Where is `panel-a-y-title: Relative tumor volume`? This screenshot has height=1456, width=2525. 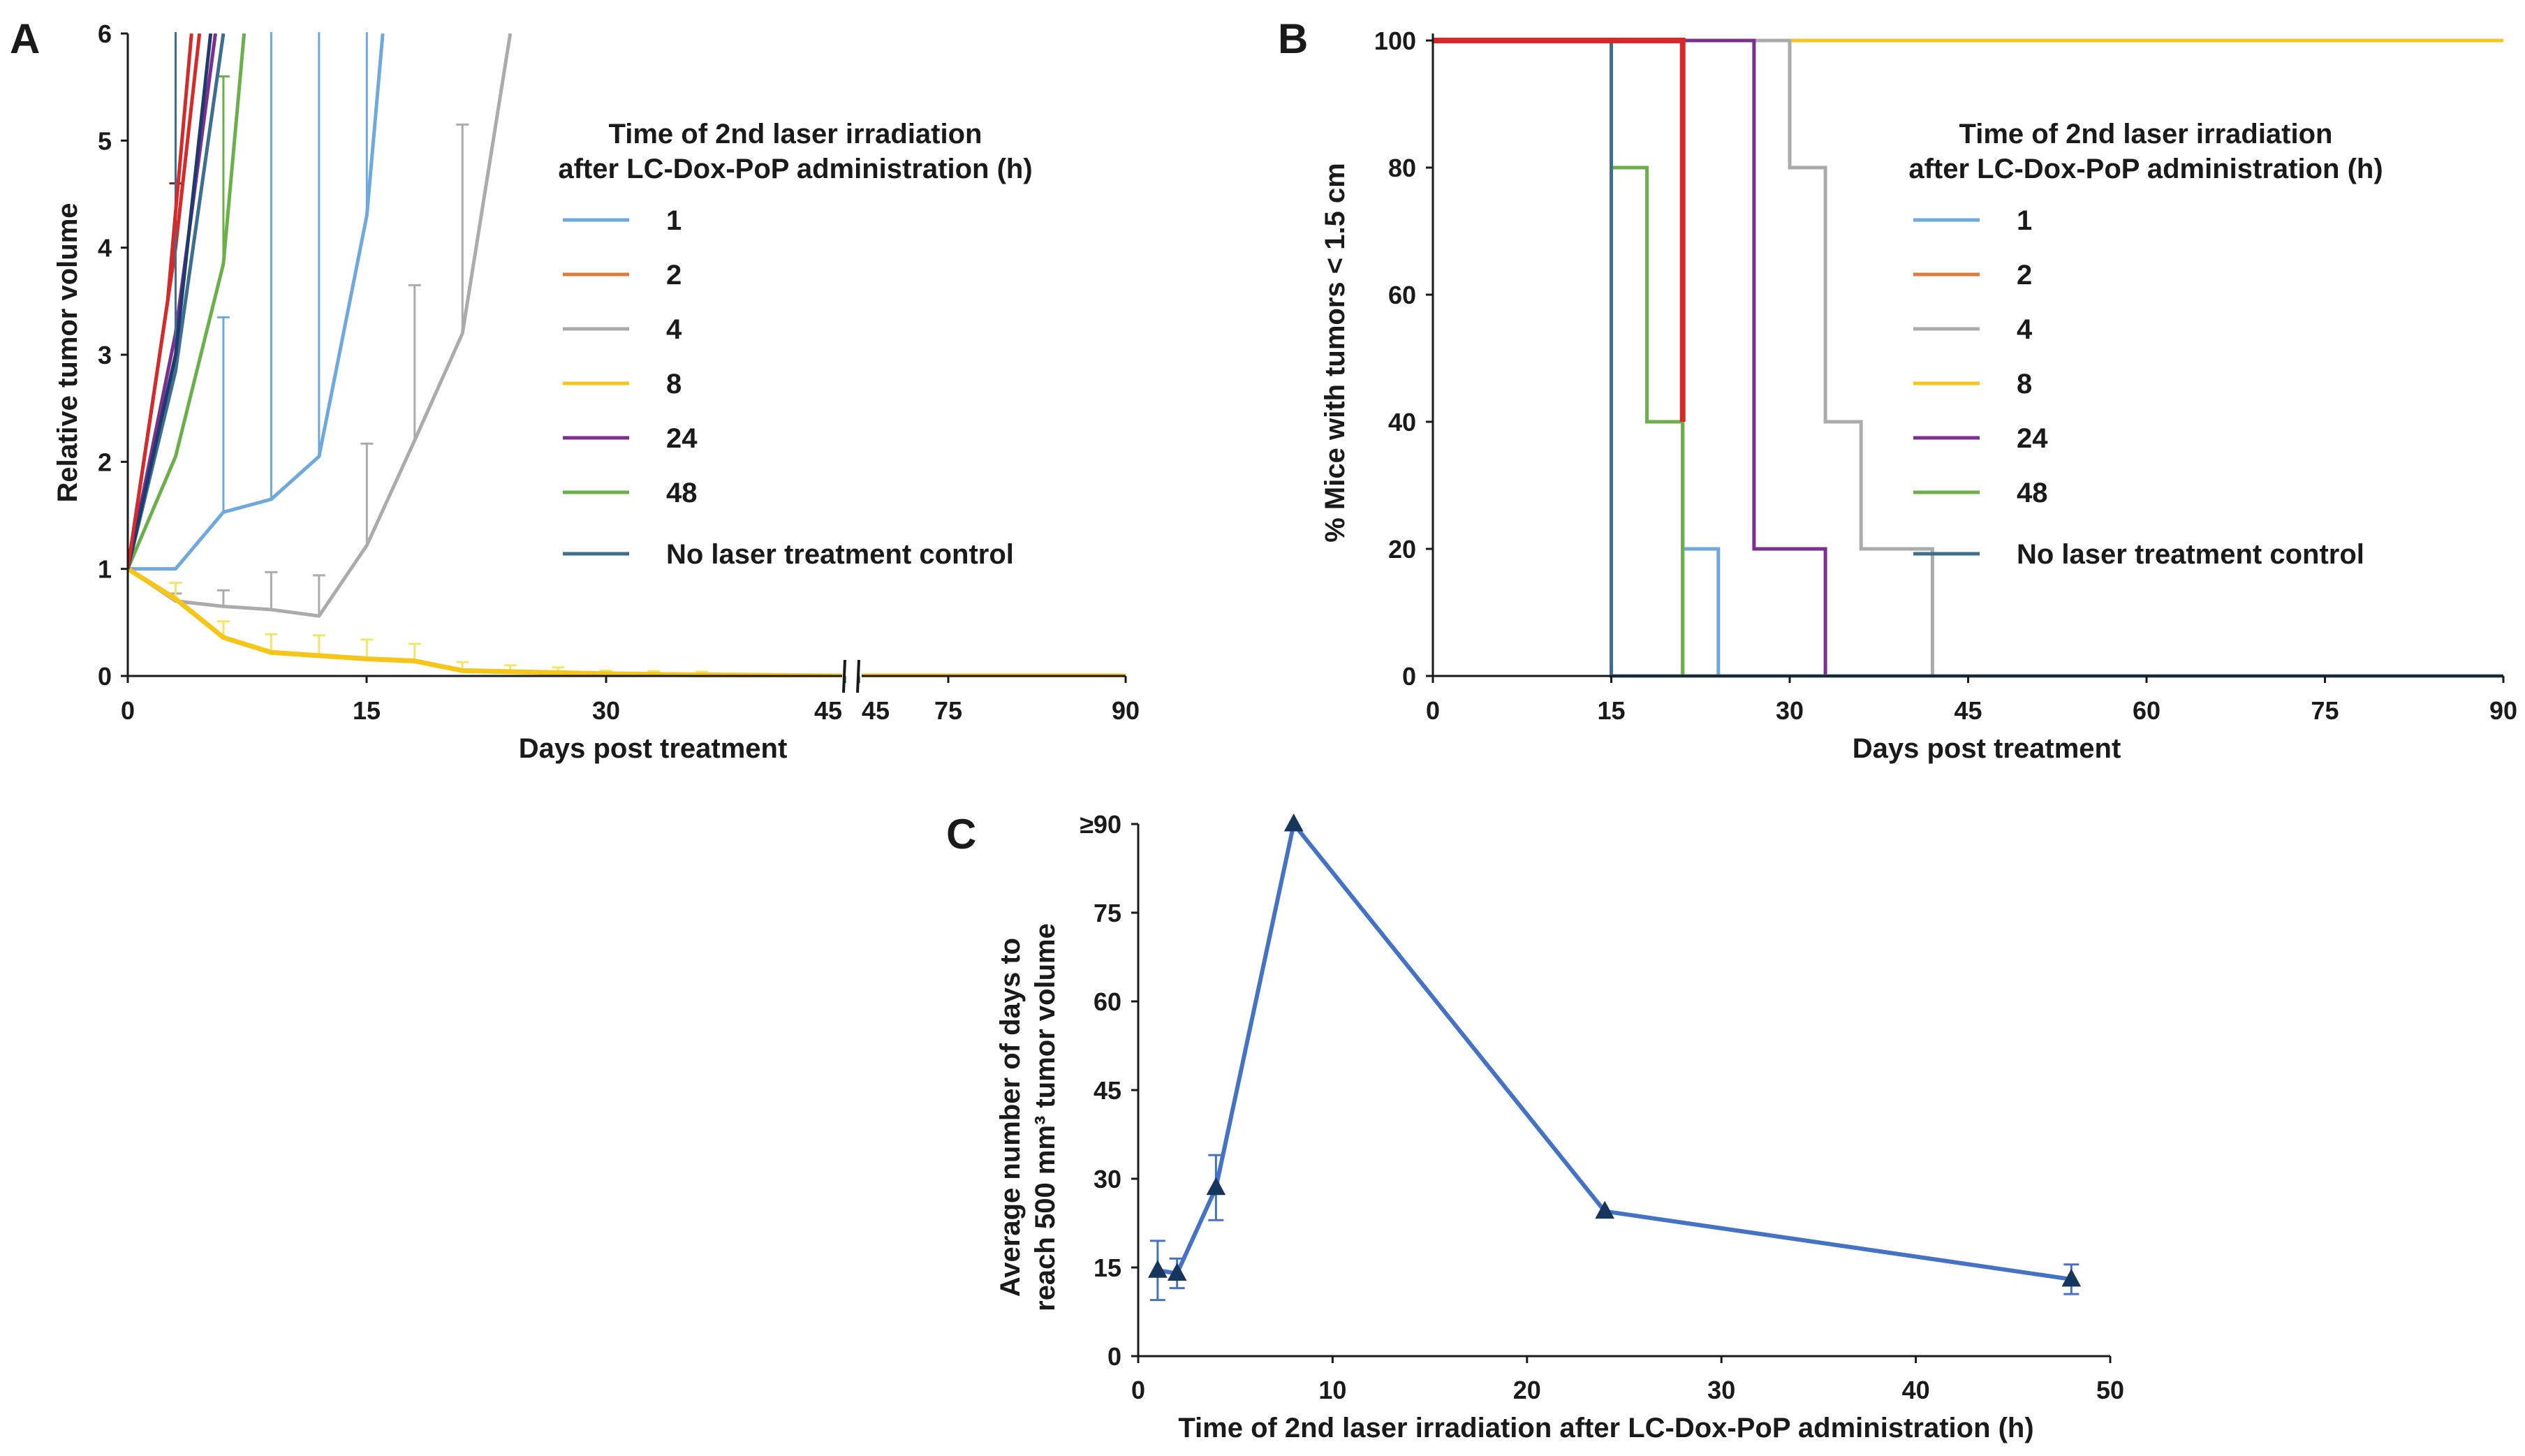
panel-a-y-title: Relative tumor volume is located at coordinates (67, 352).